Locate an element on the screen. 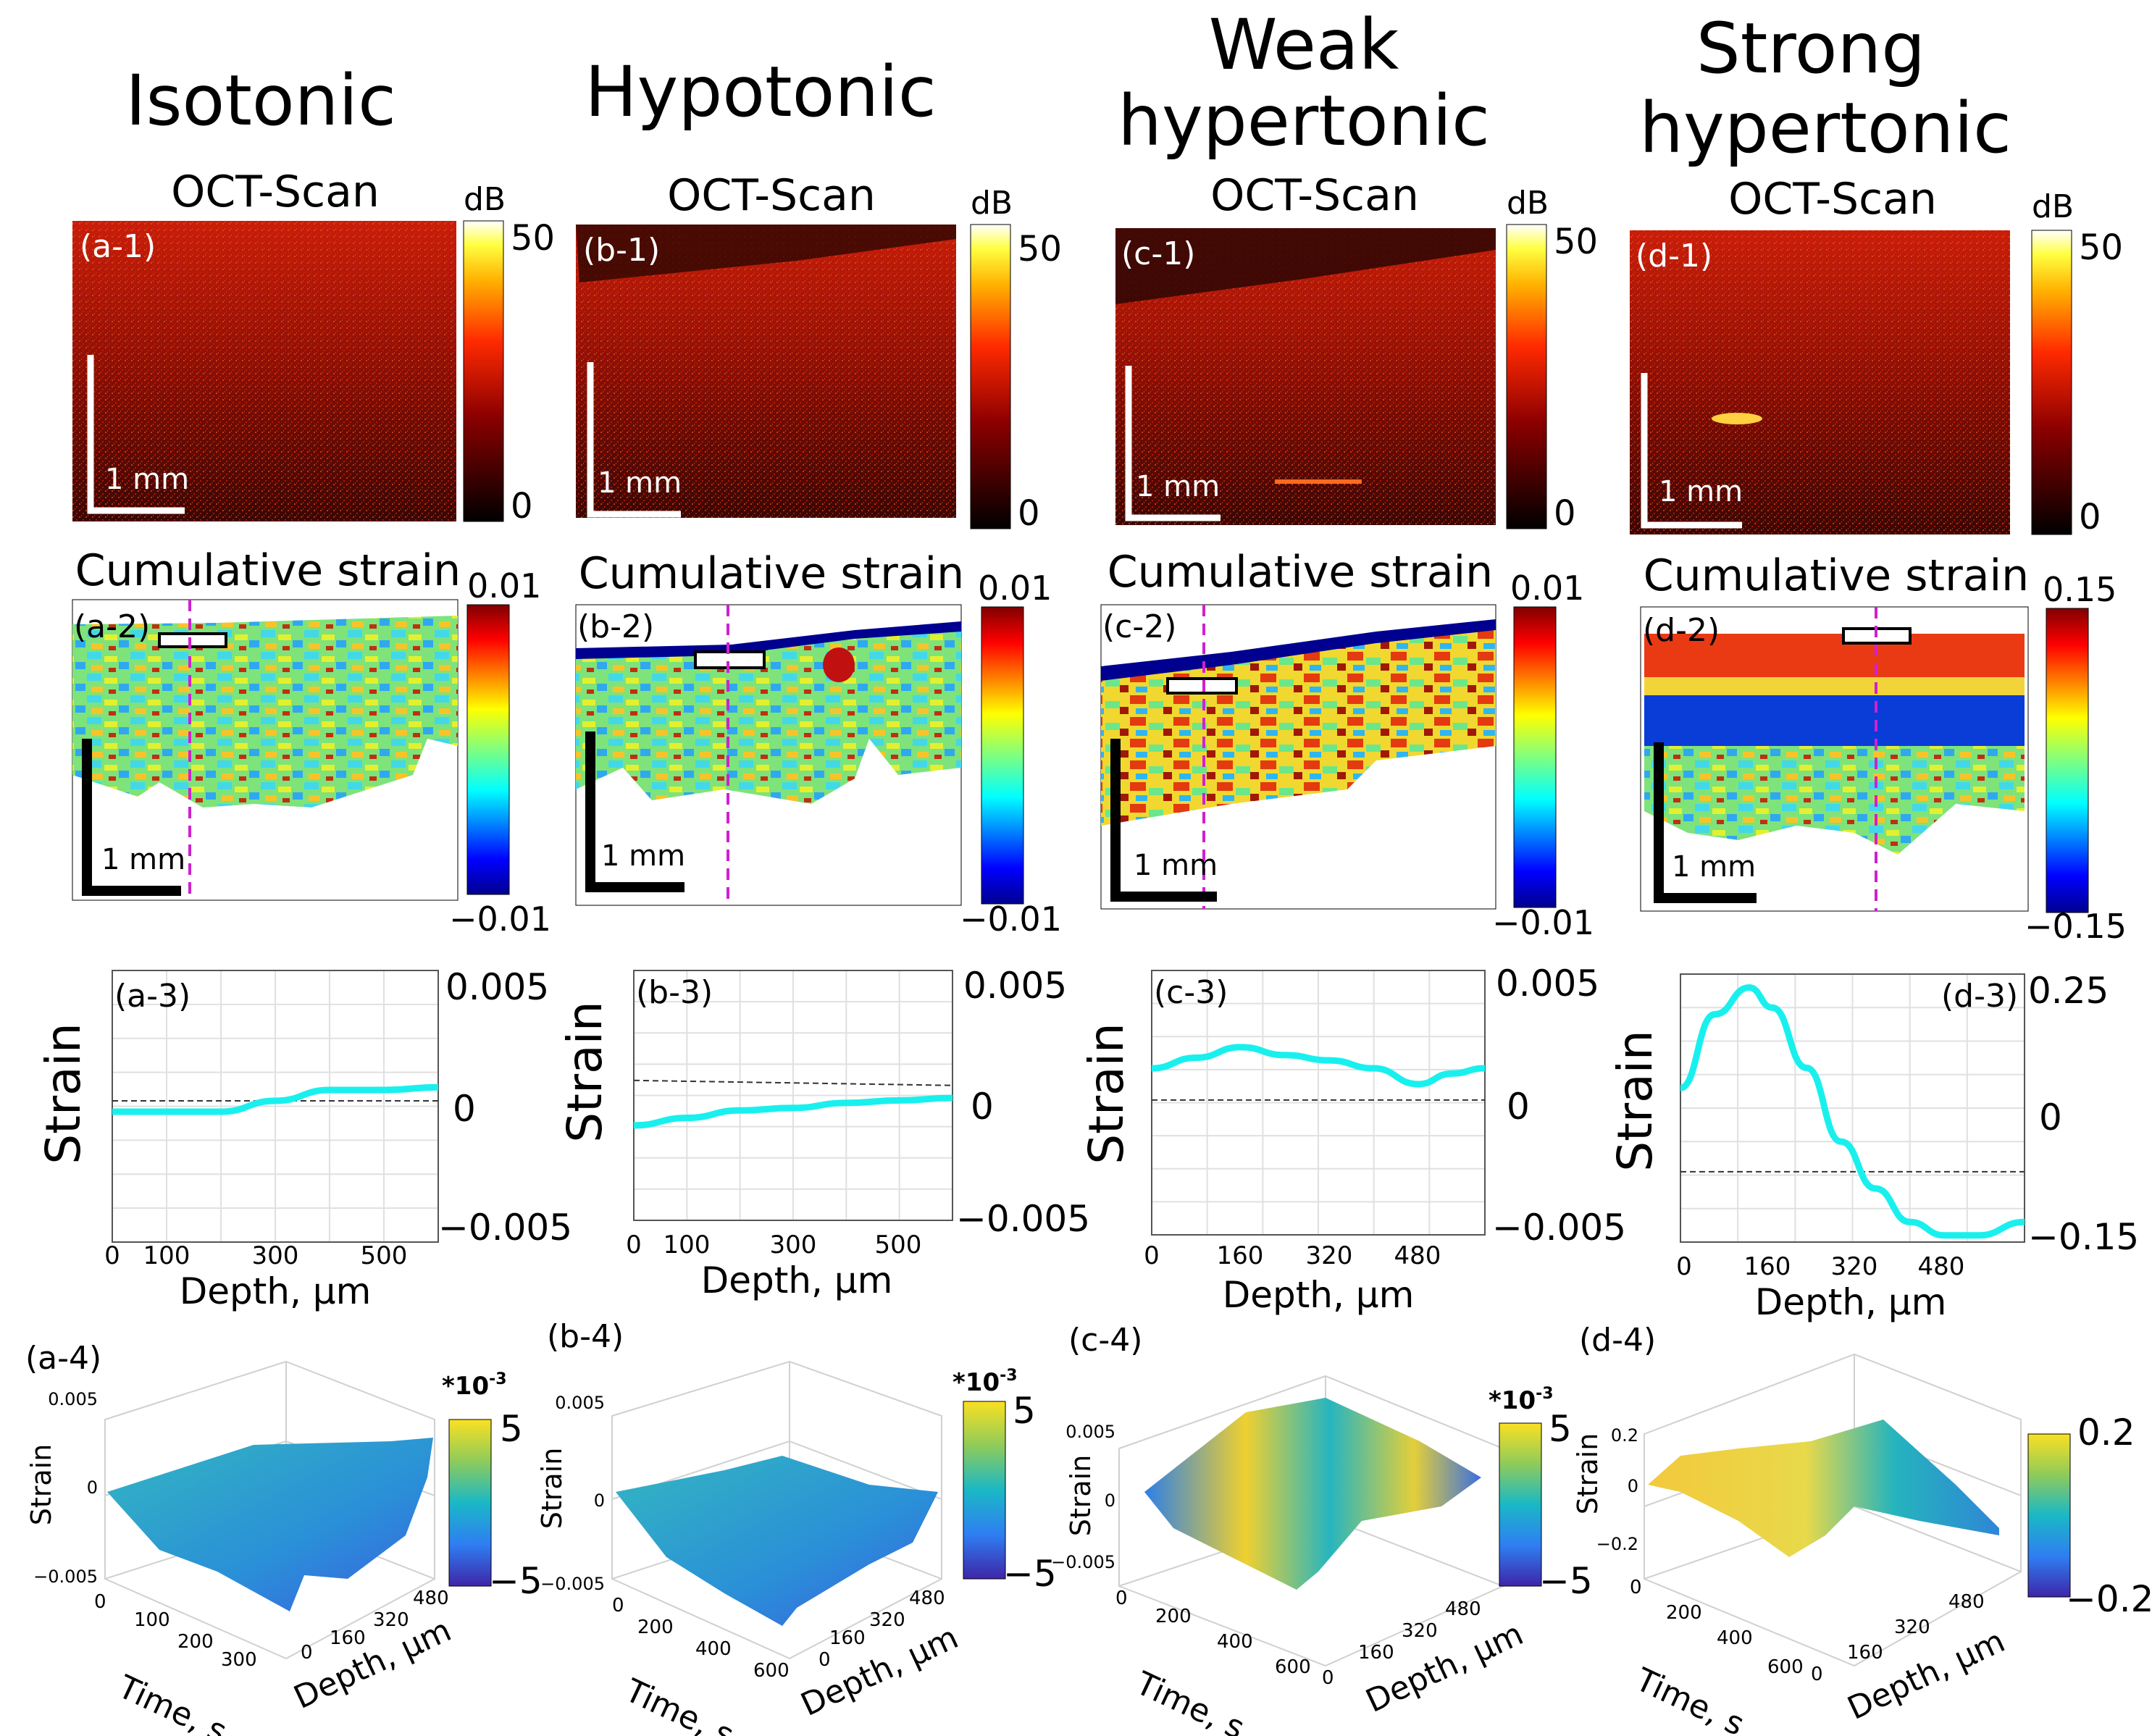 Image resolution: width=2152 pixels, height=1736 pixels. strain-map-panel-a: Cumulative strain (a-2) 1 mm 0.01 −0.01 is located at coordinates (312, 742).